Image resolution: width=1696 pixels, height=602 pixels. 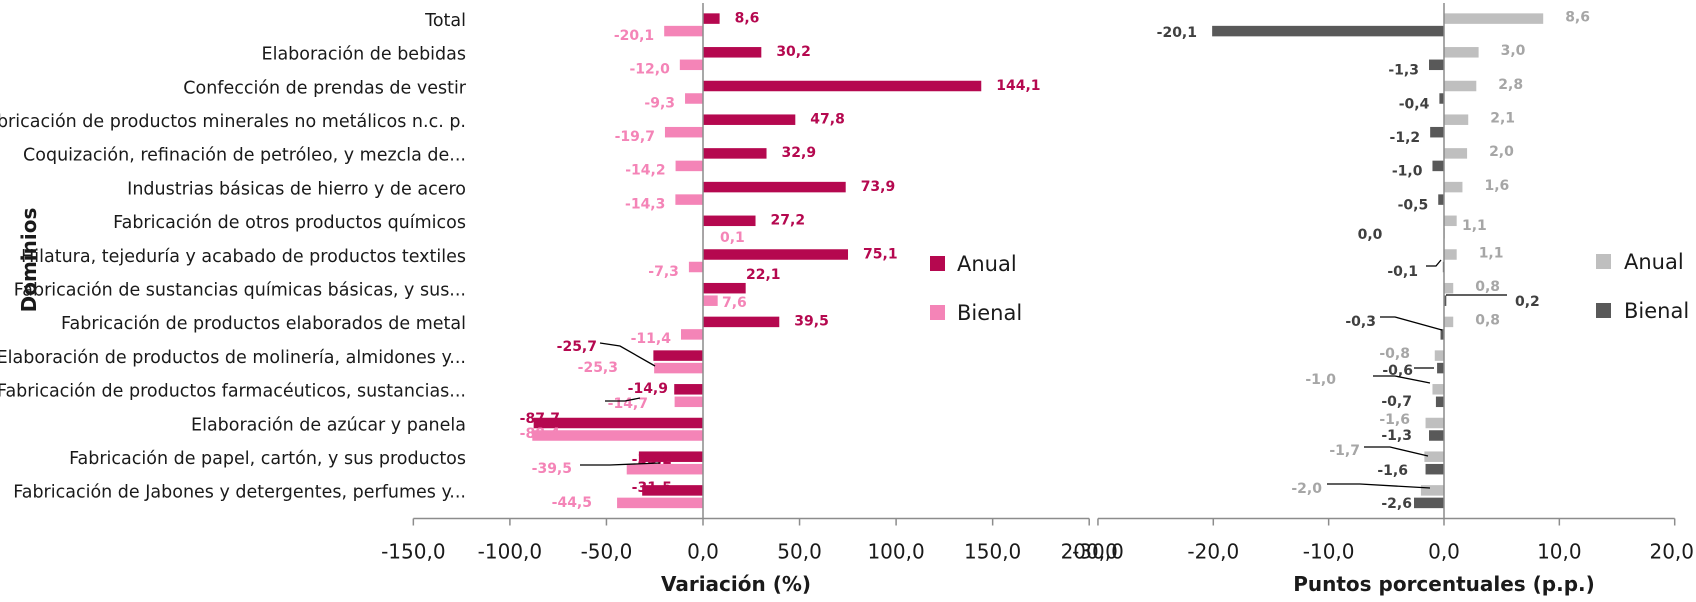 What do you see at coordinates (540, 419) in the screenshot?
I see `data-label: -87,7` at bounding box center [540, 419].